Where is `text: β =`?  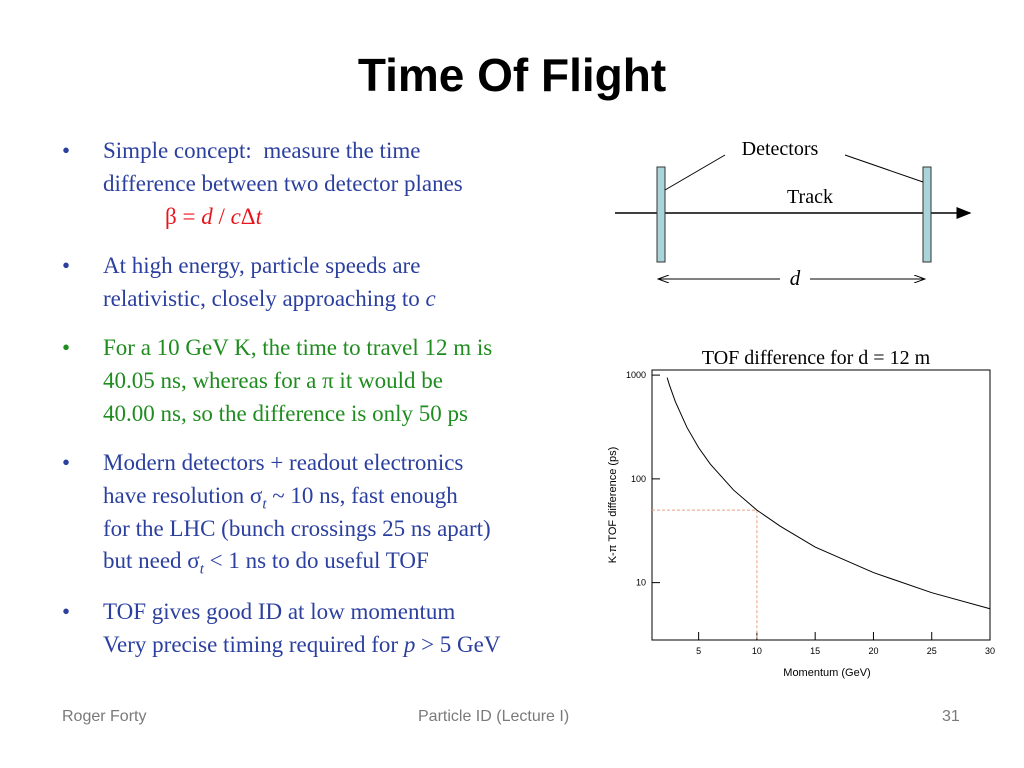 text: β = is located at coordinates (183, 216).